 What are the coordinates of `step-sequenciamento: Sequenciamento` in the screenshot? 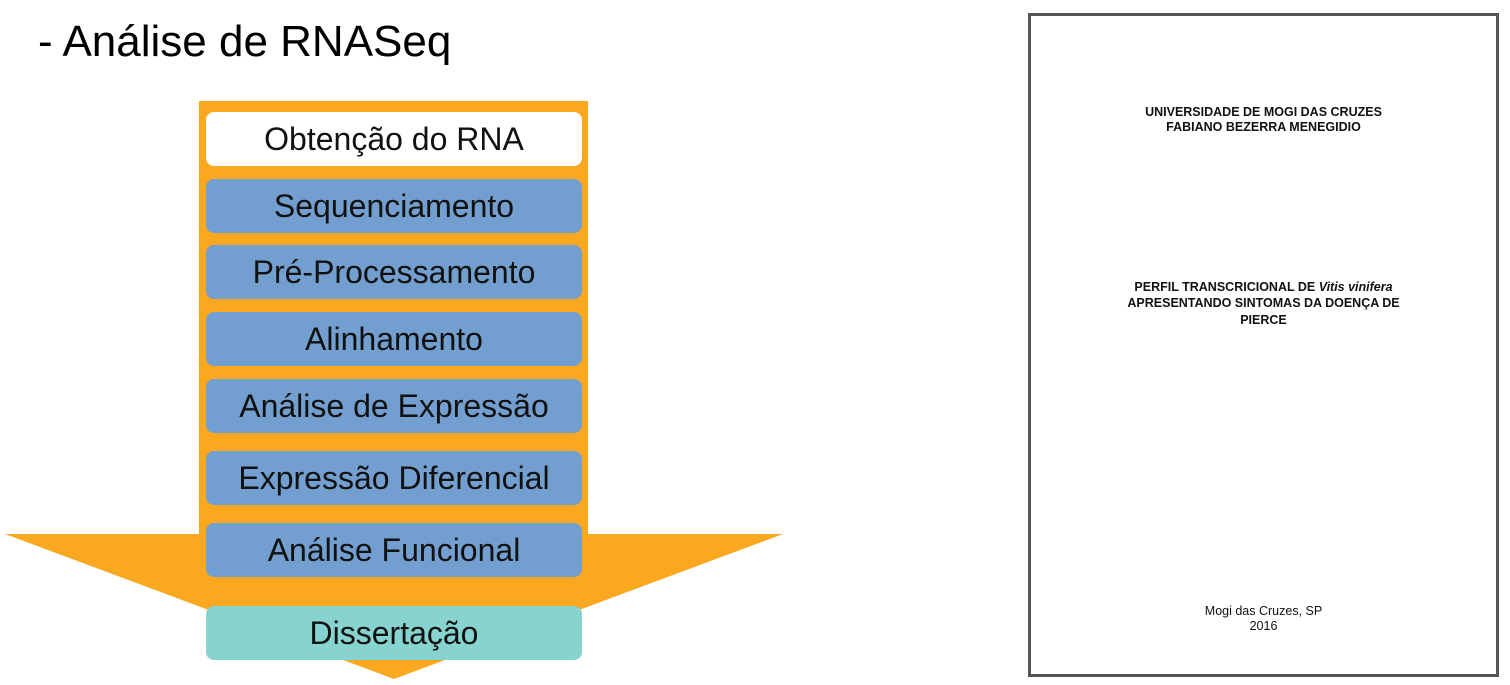 It's located at (394, 206).